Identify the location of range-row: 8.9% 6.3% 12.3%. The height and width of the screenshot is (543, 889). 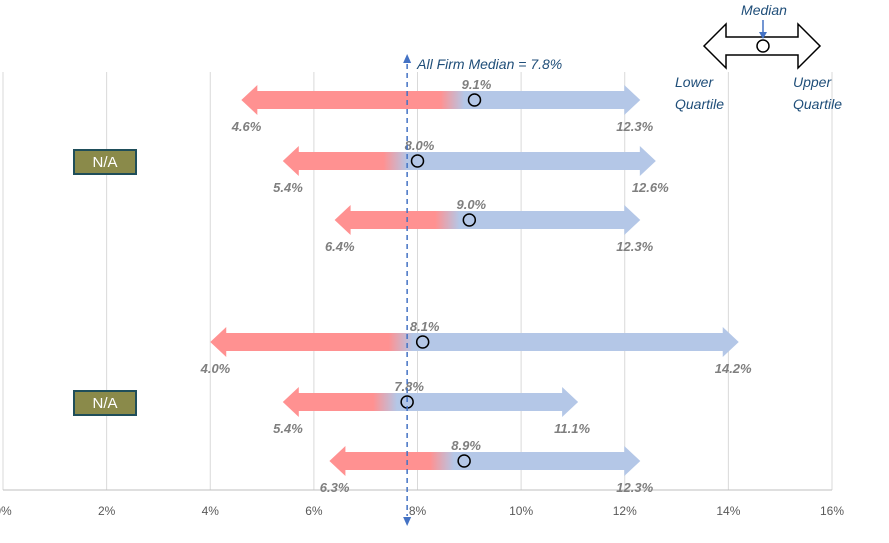
(487, 466).